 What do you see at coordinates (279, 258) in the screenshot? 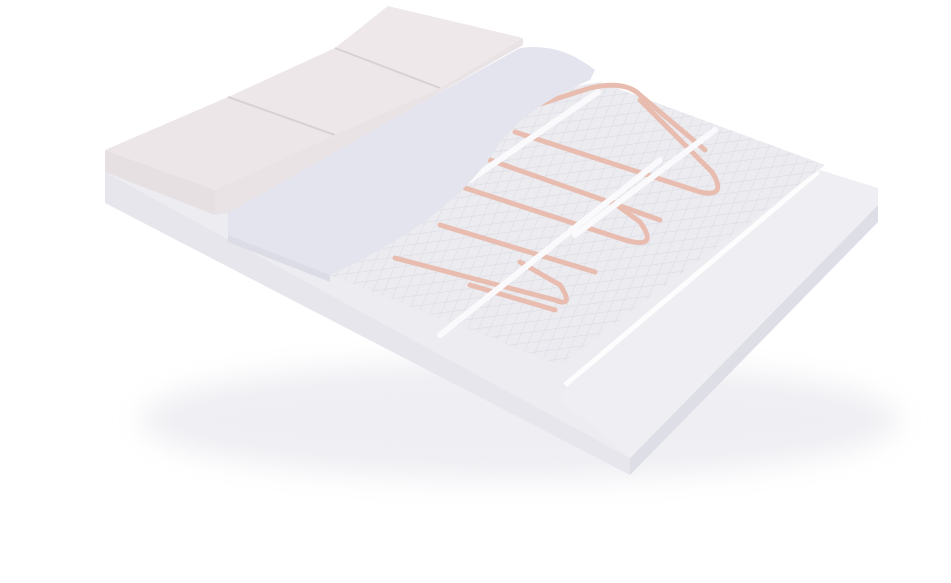
I see `adhesive-sheet-edge` at bounding box center [279, 258].